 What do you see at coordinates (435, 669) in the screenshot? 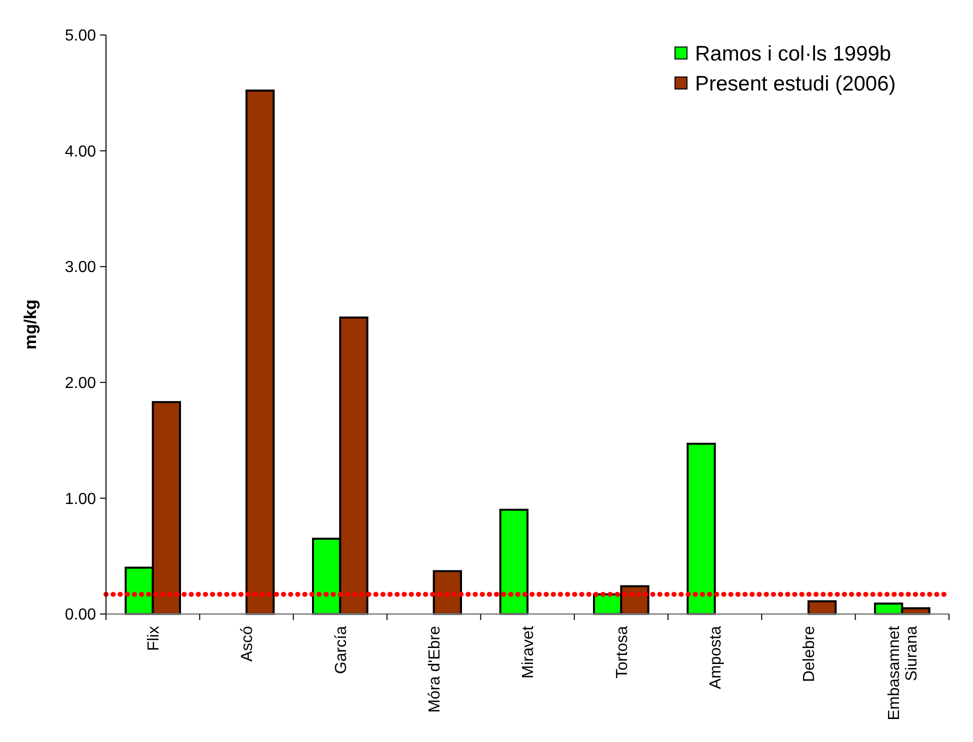
I see `x-tick-label: Móra d'Ebre` at bounding box center [435, 669].